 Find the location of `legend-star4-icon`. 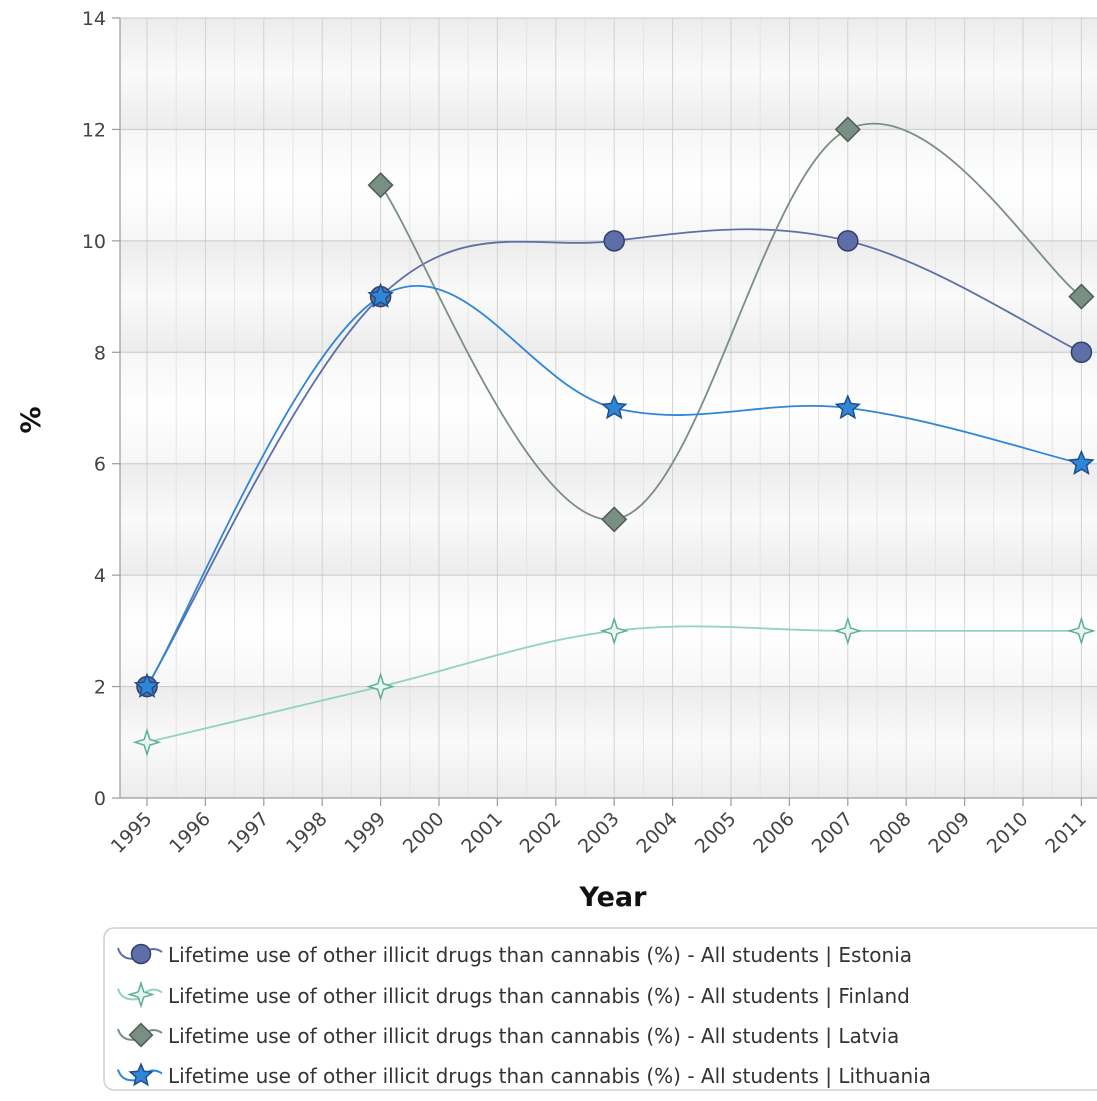

legend-star4-icon is located at coordinates (140, 994).